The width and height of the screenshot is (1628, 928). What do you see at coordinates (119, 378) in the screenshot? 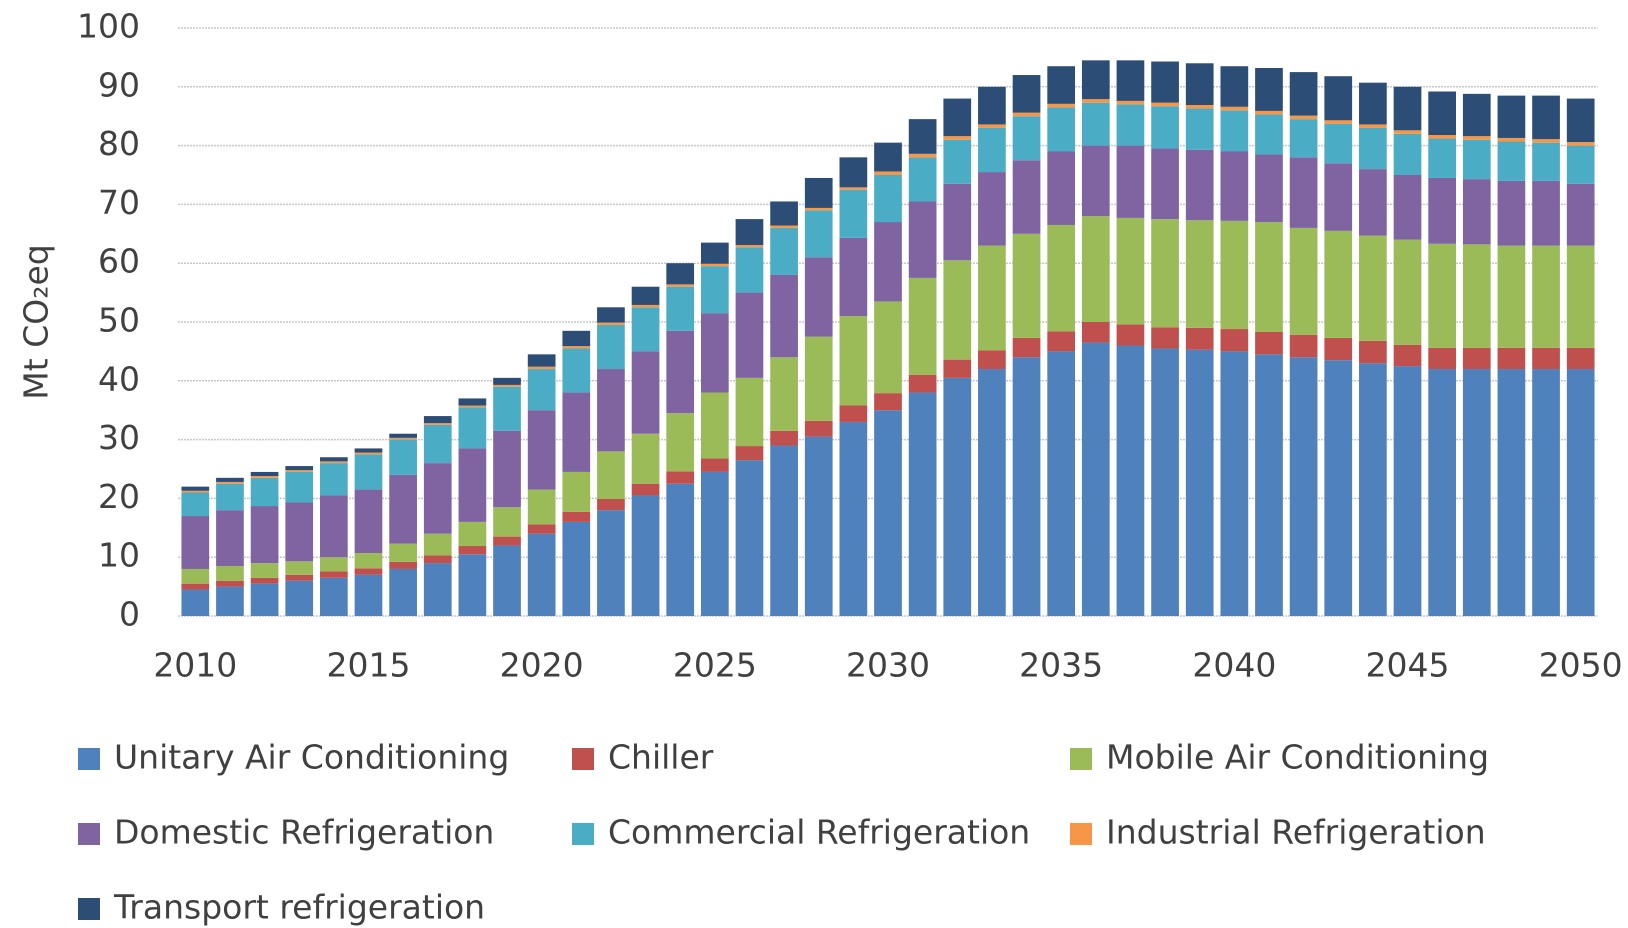
I see `y-tick-label: 40` at bounding box center [119, 378].